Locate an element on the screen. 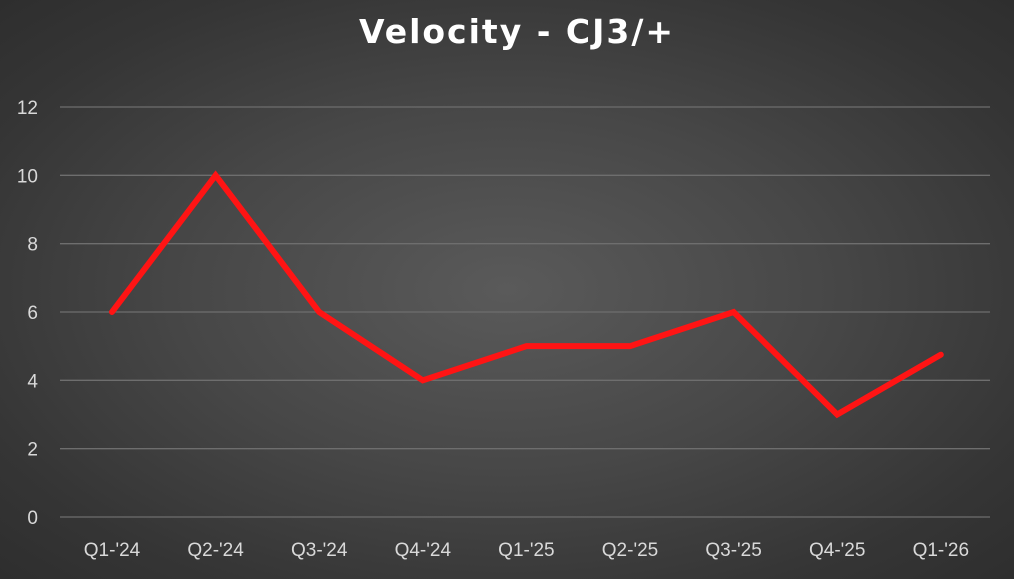 This screenshot has width=1014, height=579. chart-title: Velocity - CJ3/+ is located at coordinates (517, 31).